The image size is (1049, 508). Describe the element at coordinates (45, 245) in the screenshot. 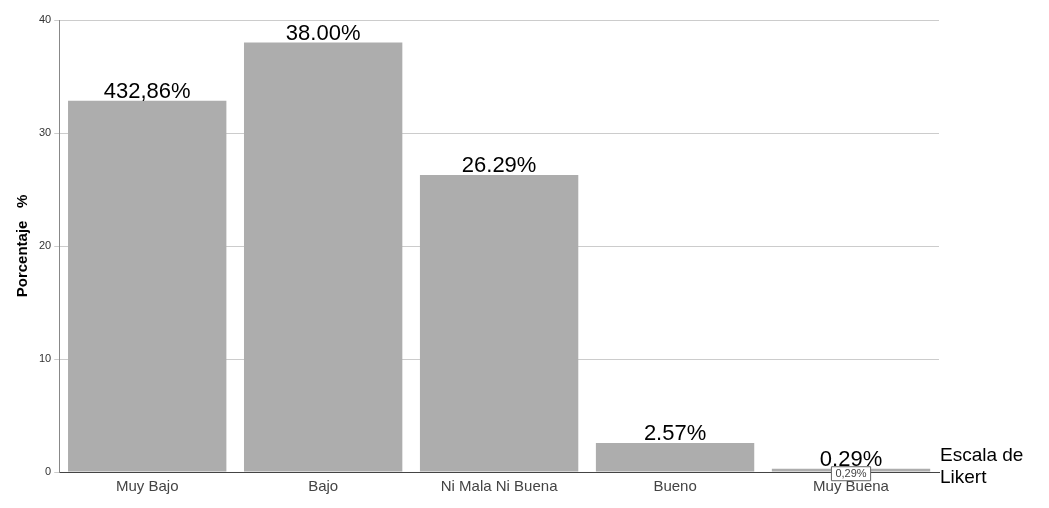

I see `y-tick-label: 20` at that location.